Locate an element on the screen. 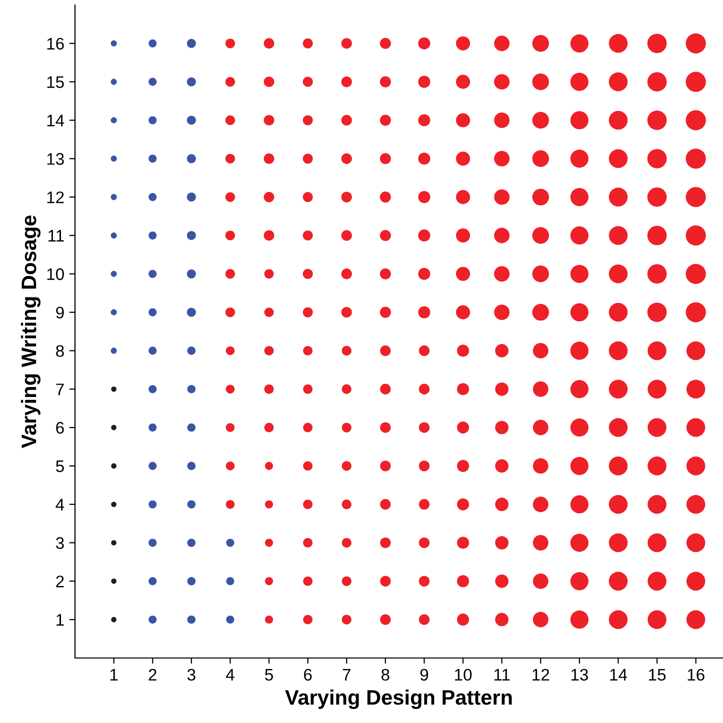 The width and height of the screenshot is (723, 723). y-tick-label: 11 is located at coordinates (56, 236).